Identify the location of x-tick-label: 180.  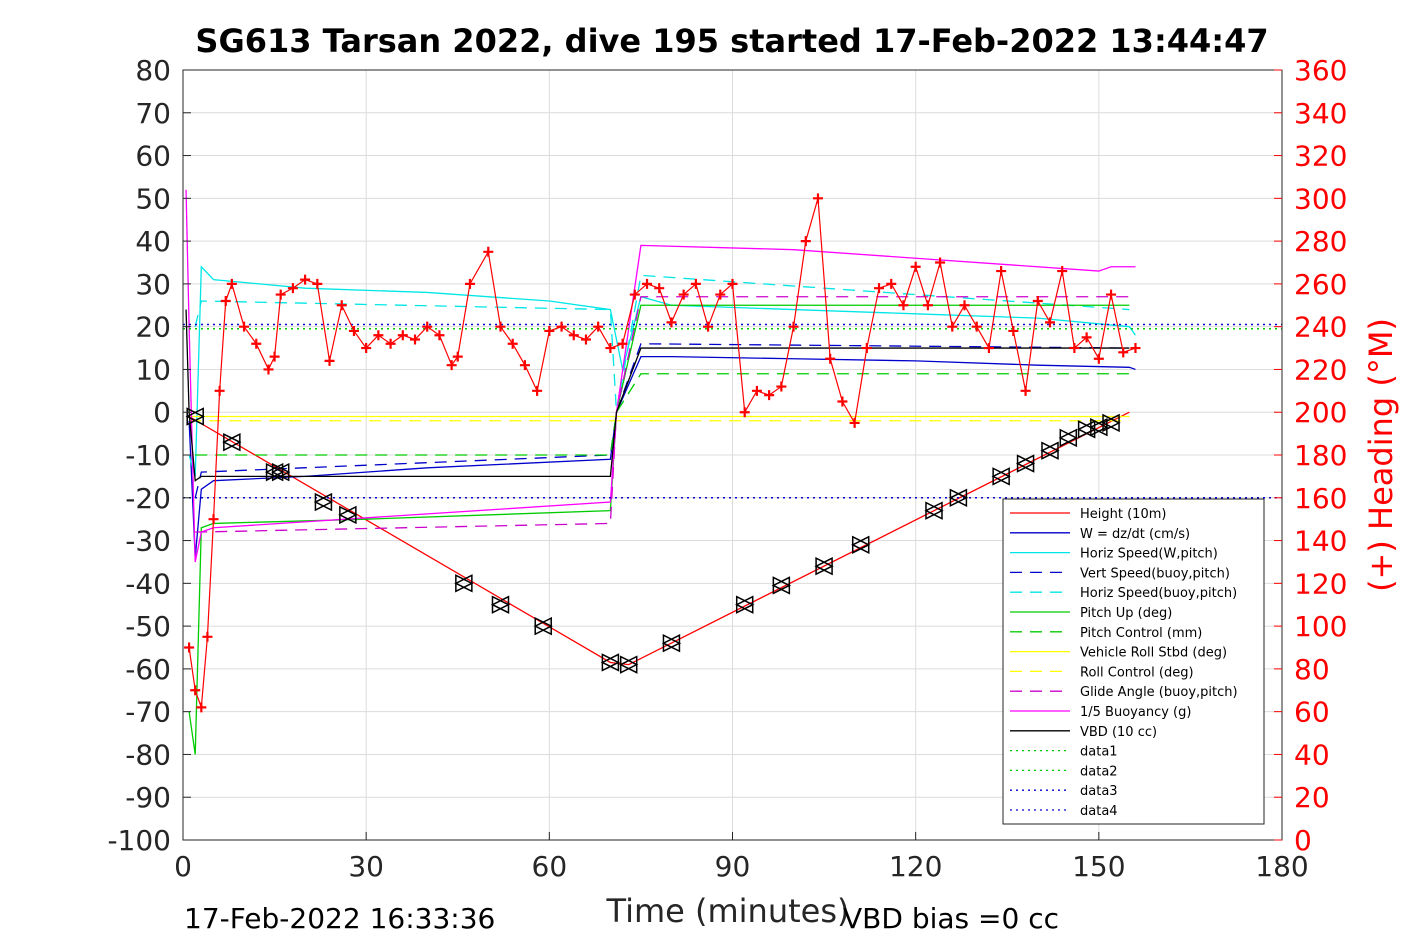
(1281, 866).